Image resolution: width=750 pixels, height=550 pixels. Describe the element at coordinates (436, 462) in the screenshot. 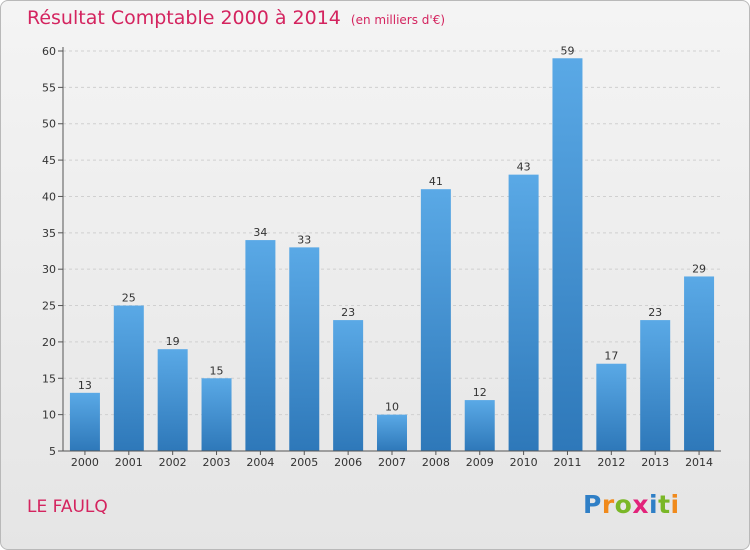

I see `x-tick-label-2008: 2008` at that location.